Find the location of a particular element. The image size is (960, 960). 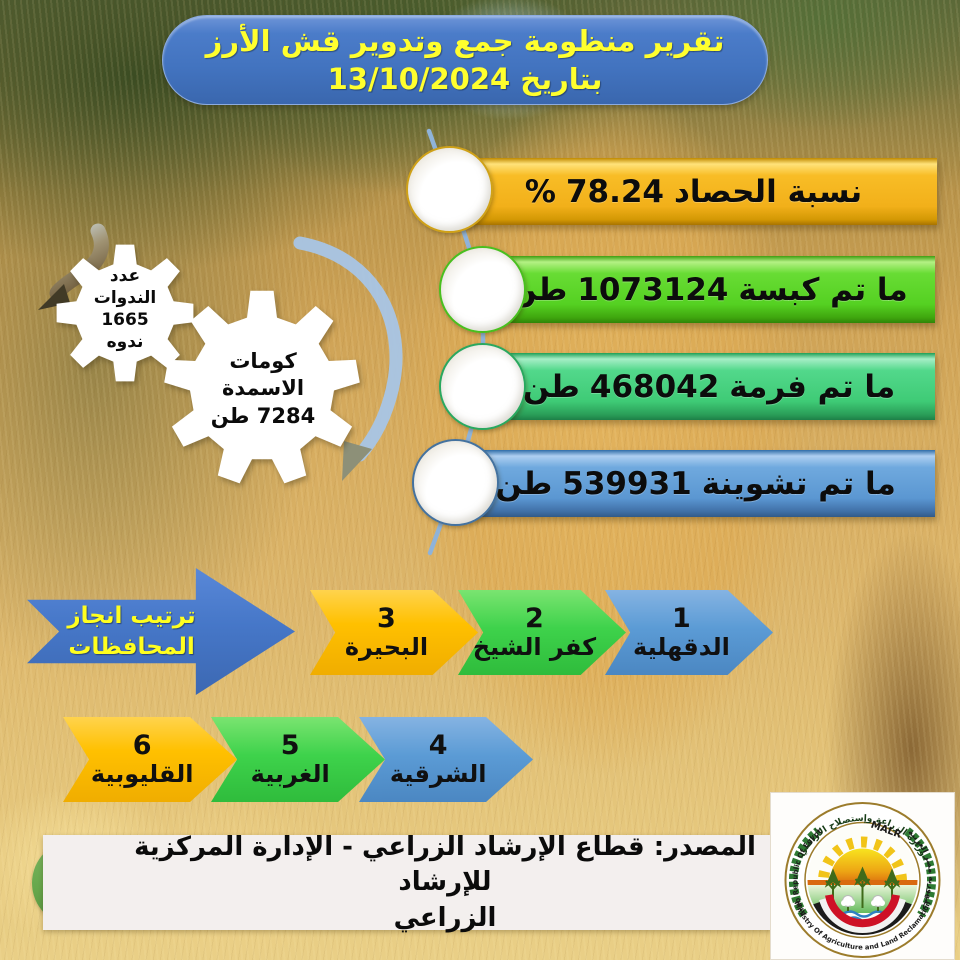

stat-stored-text: ما تم تشوينة 539931 طن is located at coordinates (695, 483).